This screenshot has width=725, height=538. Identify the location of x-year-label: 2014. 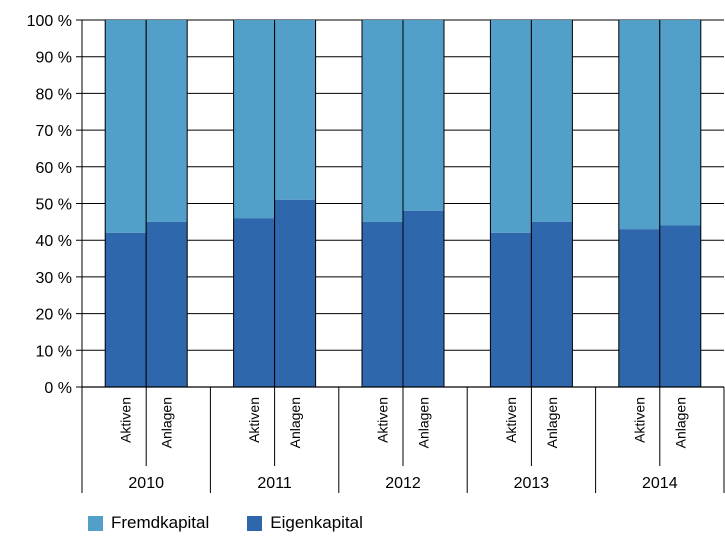
(660, 483).